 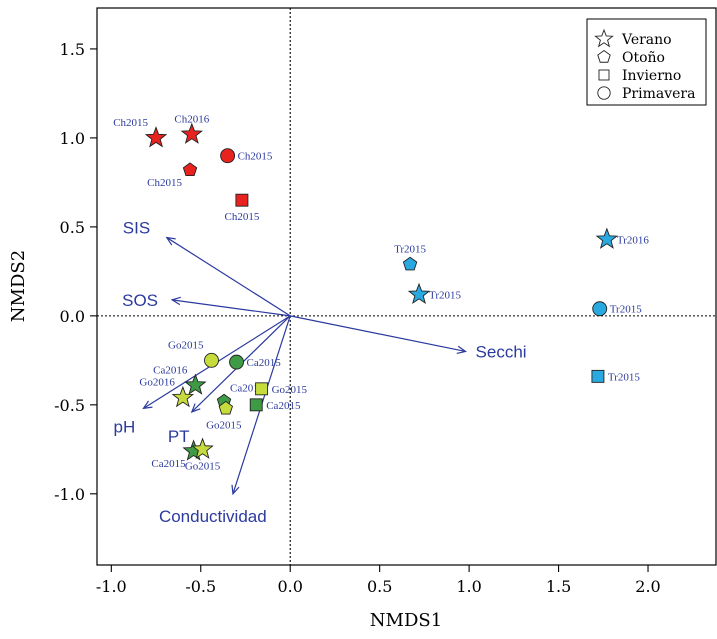 What do you see at coordinates (72, 227) in the screenshot?
I see `y-tick-label: 0.5` at bounding box center [72, 227].